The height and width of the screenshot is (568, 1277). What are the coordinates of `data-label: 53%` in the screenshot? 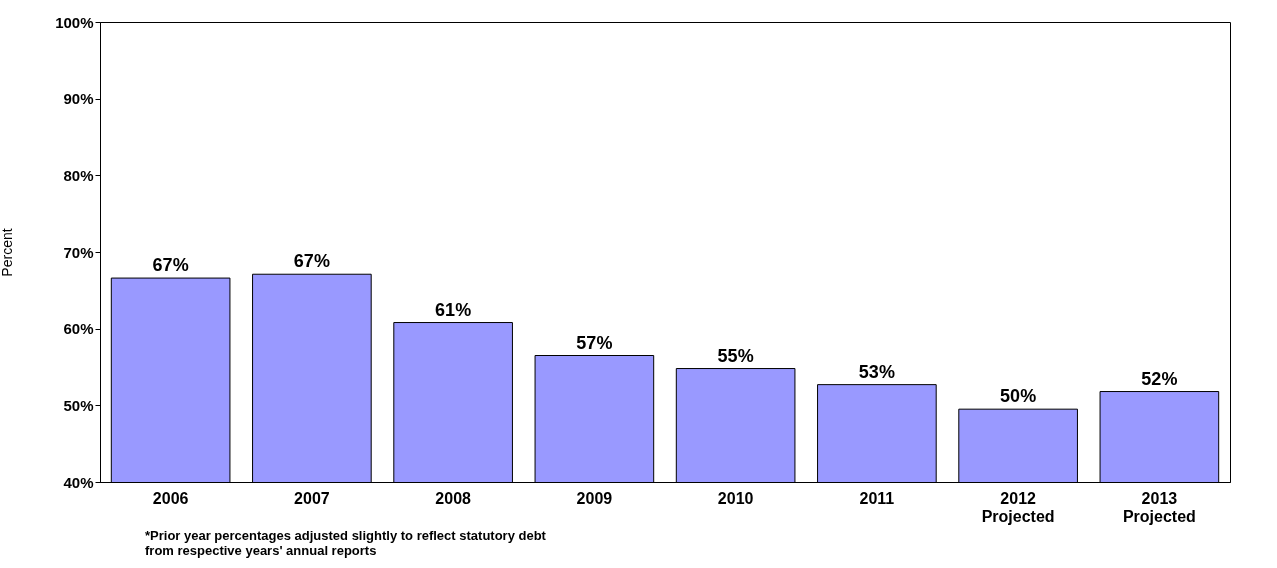 It's located at (876, 371).